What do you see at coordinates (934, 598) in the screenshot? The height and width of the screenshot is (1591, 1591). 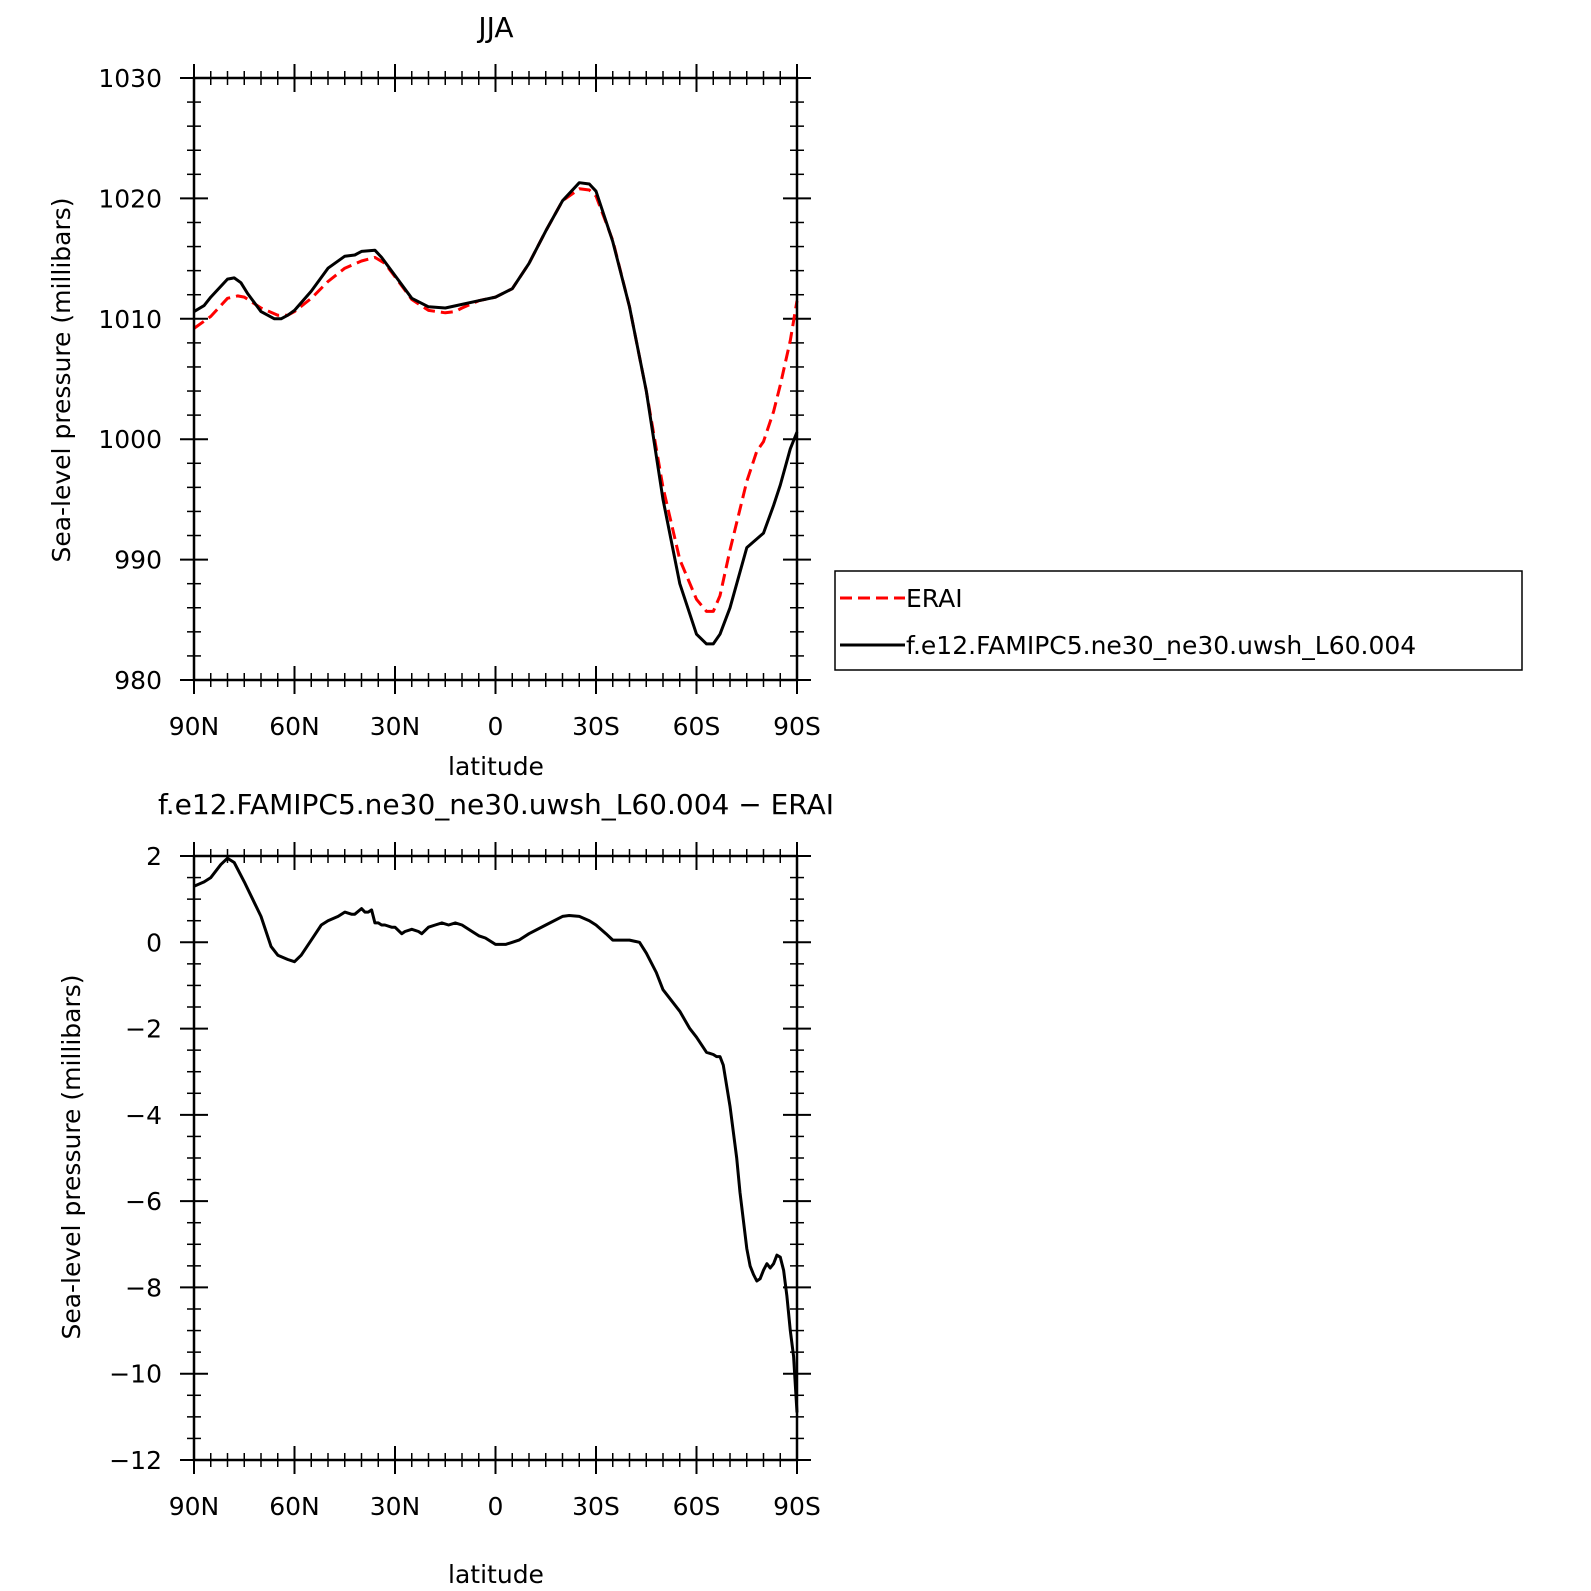 I see `legend-erai-label: ERAI` at bounding box center [934, 598].